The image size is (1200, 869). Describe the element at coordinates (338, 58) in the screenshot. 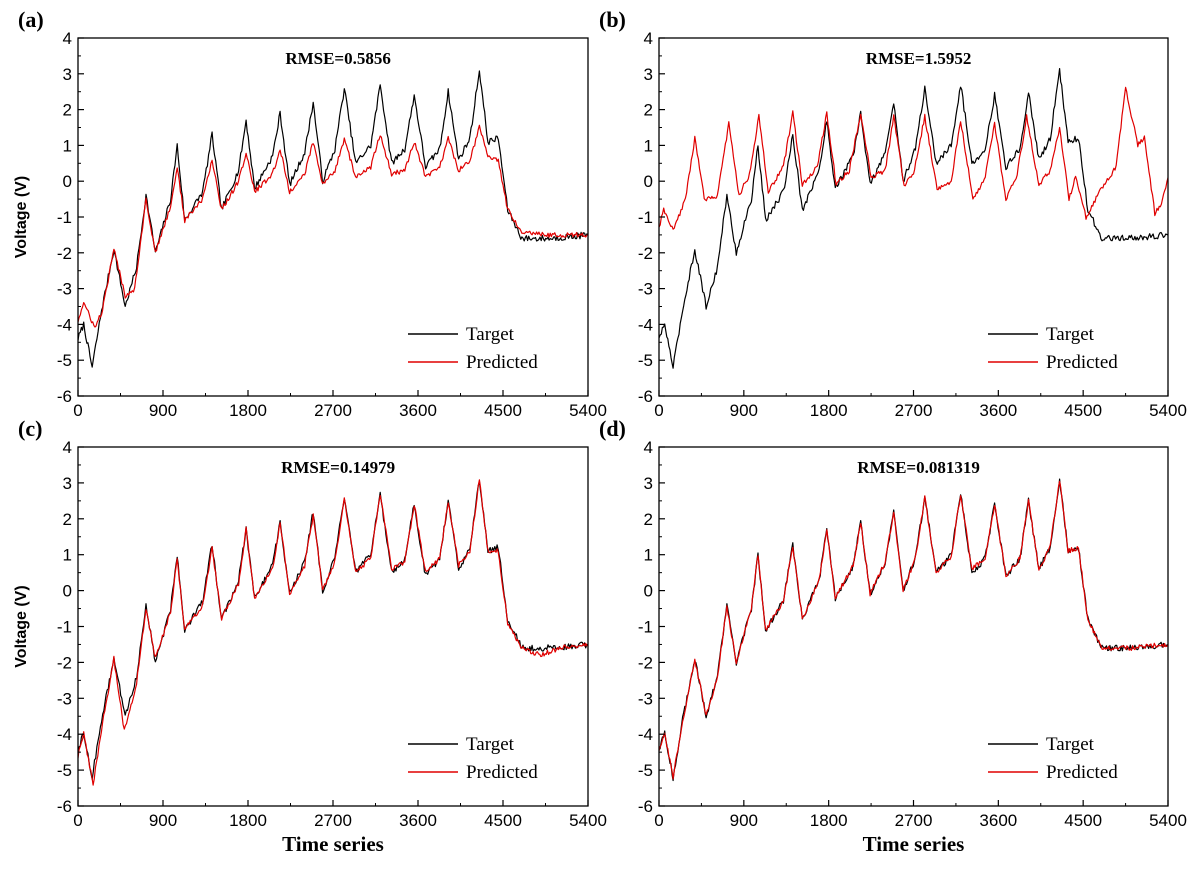

I see `chart-title: RMSE=0.5856` at that location.